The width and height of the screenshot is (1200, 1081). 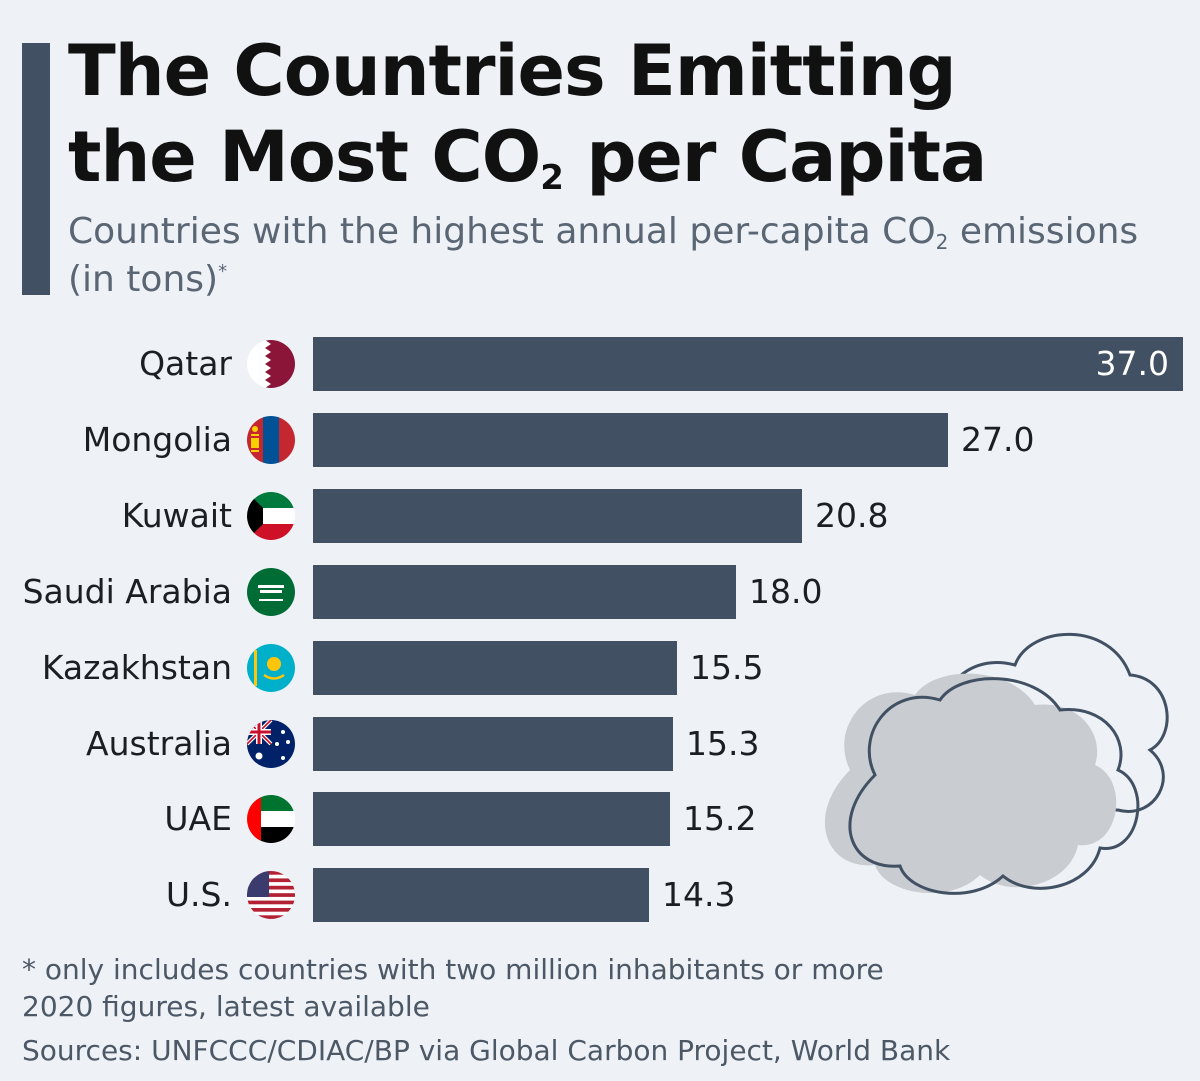 What do you see at coordinates (159, 743) in the screenshot?
I see `category-label: Australia` at bounding box center [159, 743].